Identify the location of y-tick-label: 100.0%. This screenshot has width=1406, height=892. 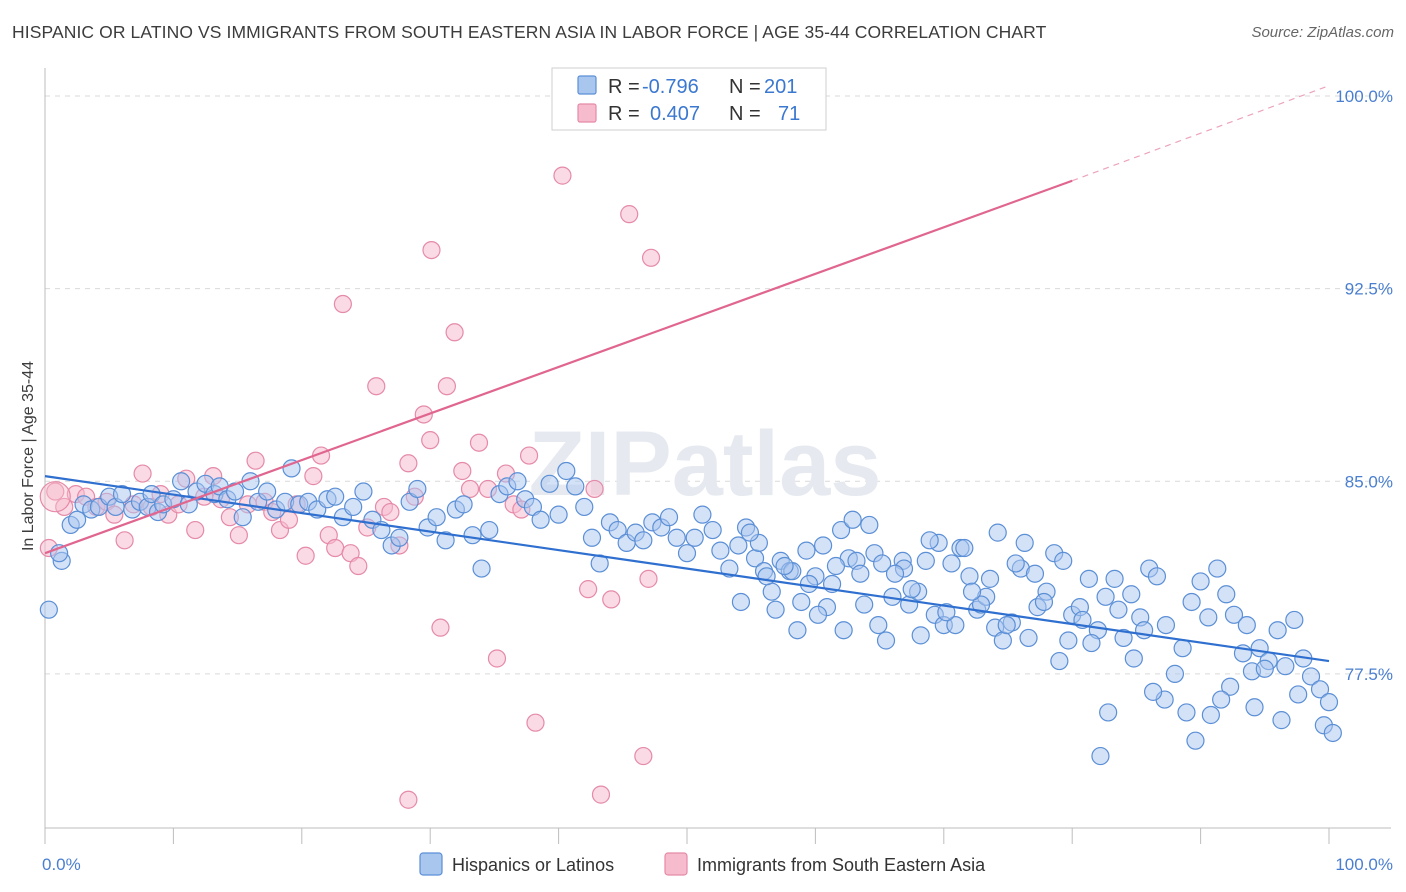
(1364, 96).